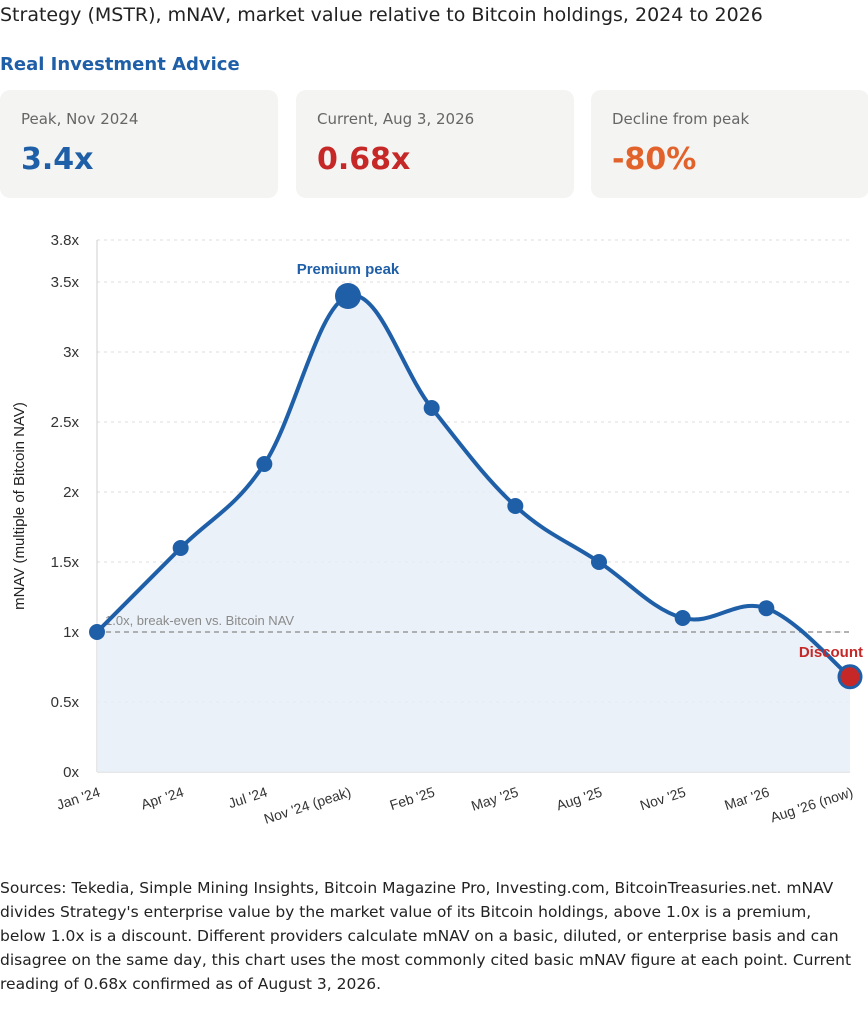 Image resolution: width=868 pixels, height=1024 pixels. Describe the element at coordinates (412, 799) in the screenshot. I see `x-tick-label: Feb '25` at that location.